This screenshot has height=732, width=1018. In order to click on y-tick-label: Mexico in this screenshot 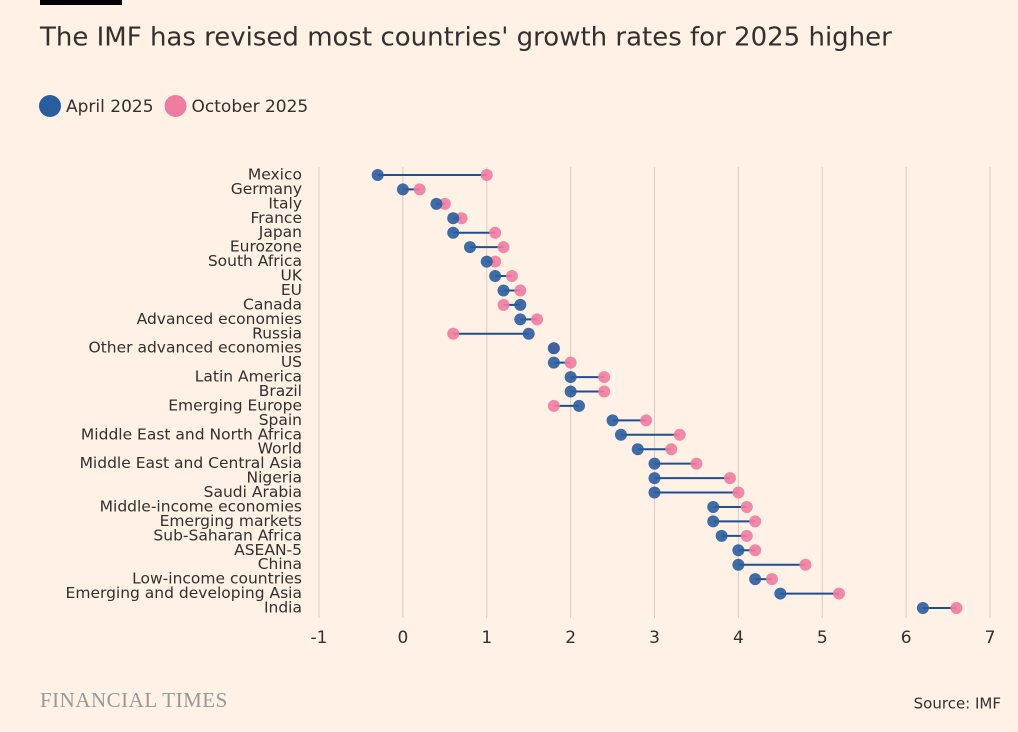, I will do `click(275, 175)`.